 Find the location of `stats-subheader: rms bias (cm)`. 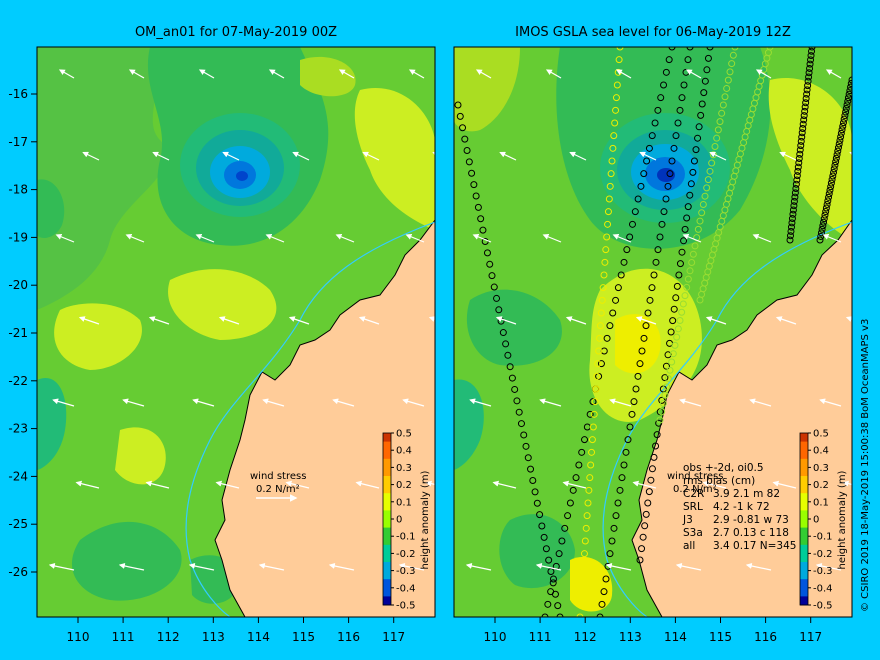

stats-subheader: rms bias (cm) is located at coordinates (719, 481).